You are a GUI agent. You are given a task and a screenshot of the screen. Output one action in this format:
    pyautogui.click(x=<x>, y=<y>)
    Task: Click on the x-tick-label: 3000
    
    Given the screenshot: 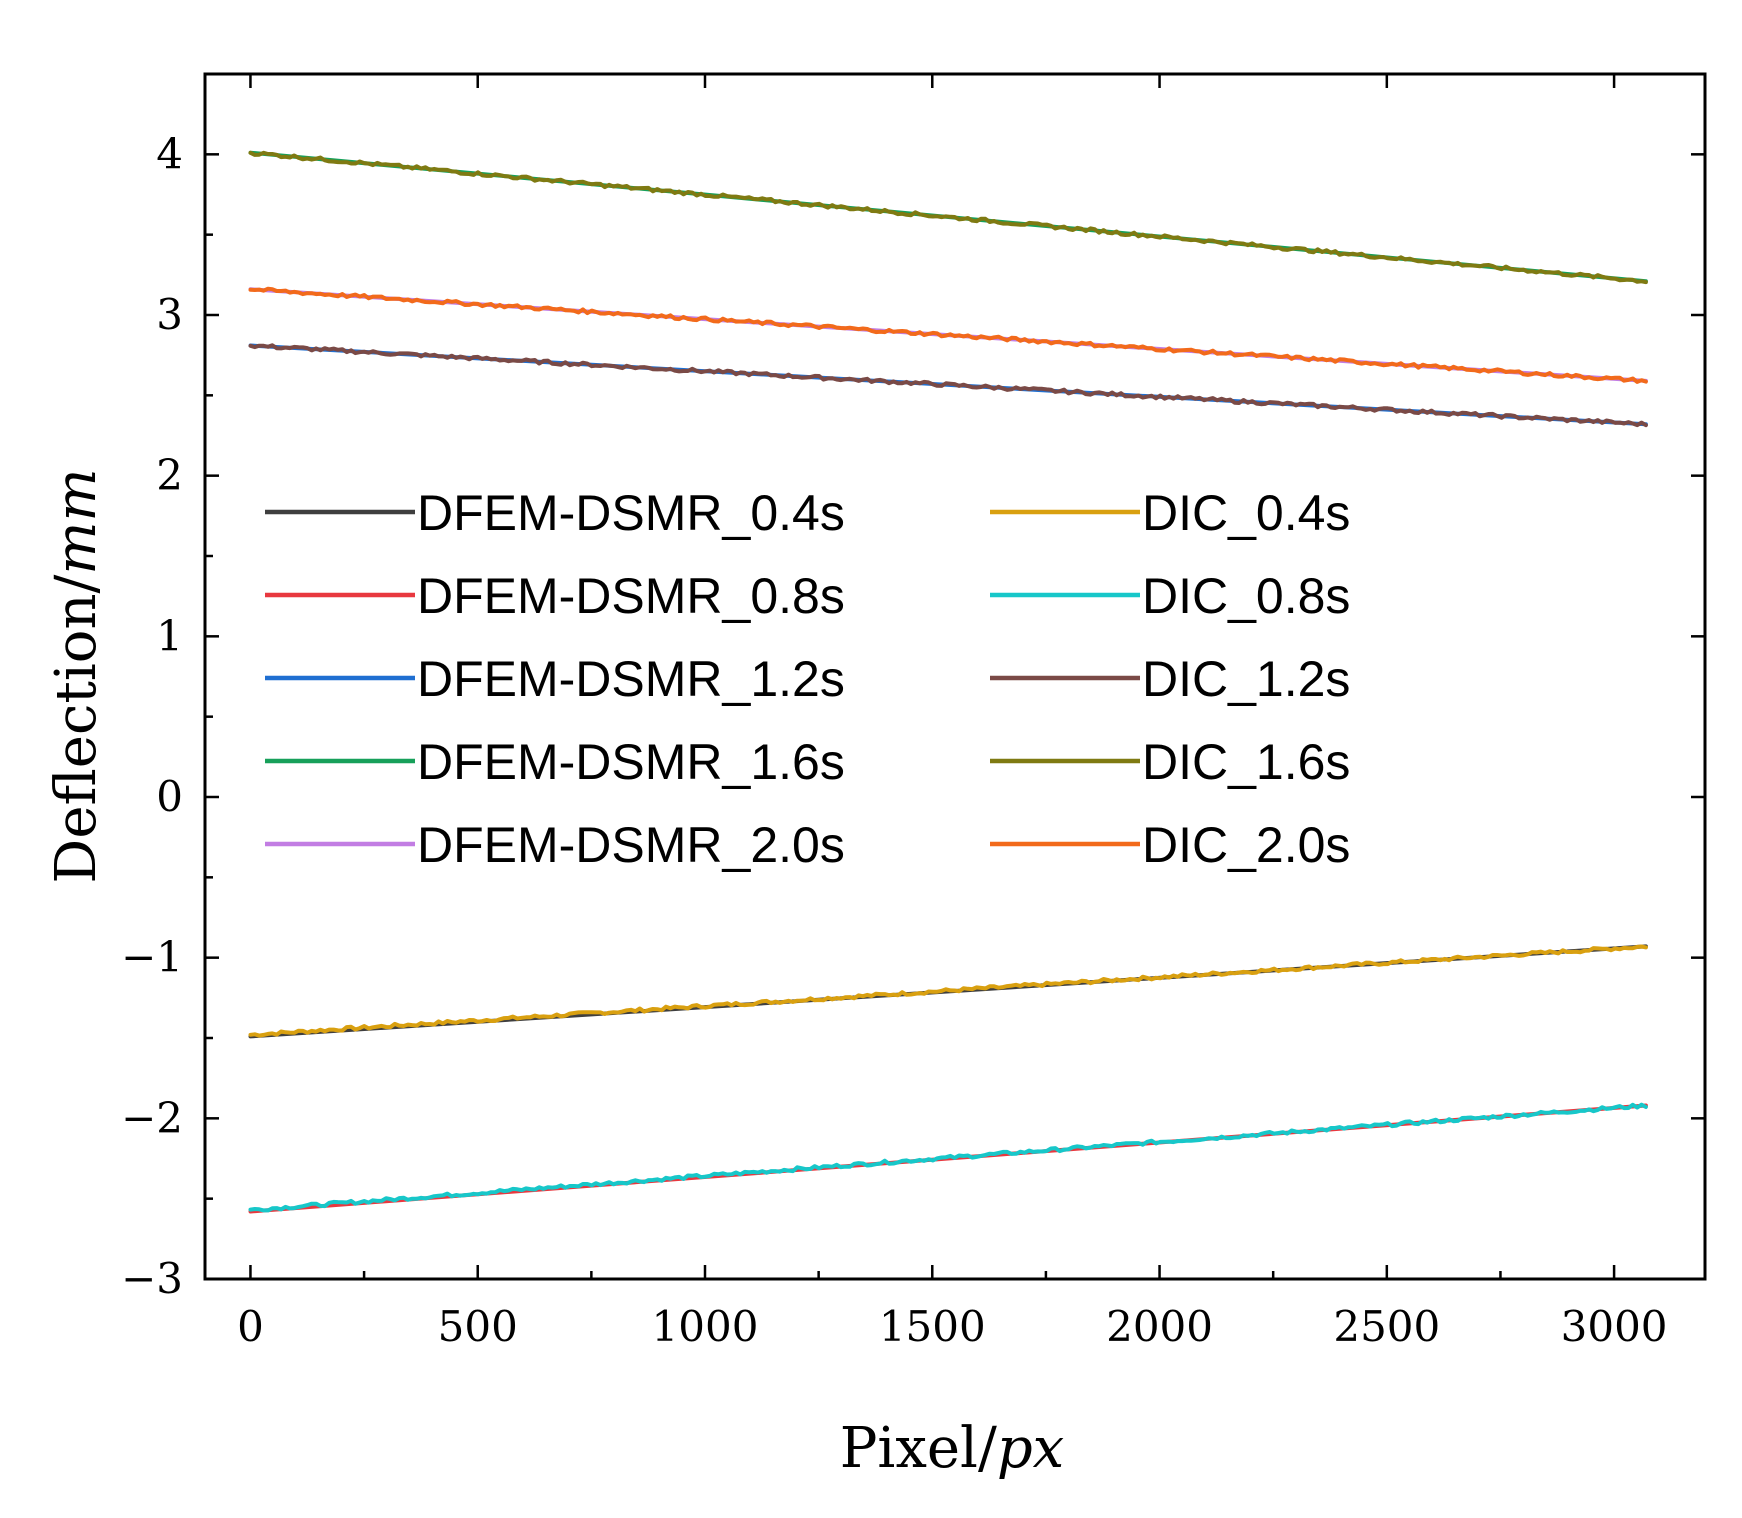 What is the action you would take?
    pyautogui.click(x=1614, y=1326)
    